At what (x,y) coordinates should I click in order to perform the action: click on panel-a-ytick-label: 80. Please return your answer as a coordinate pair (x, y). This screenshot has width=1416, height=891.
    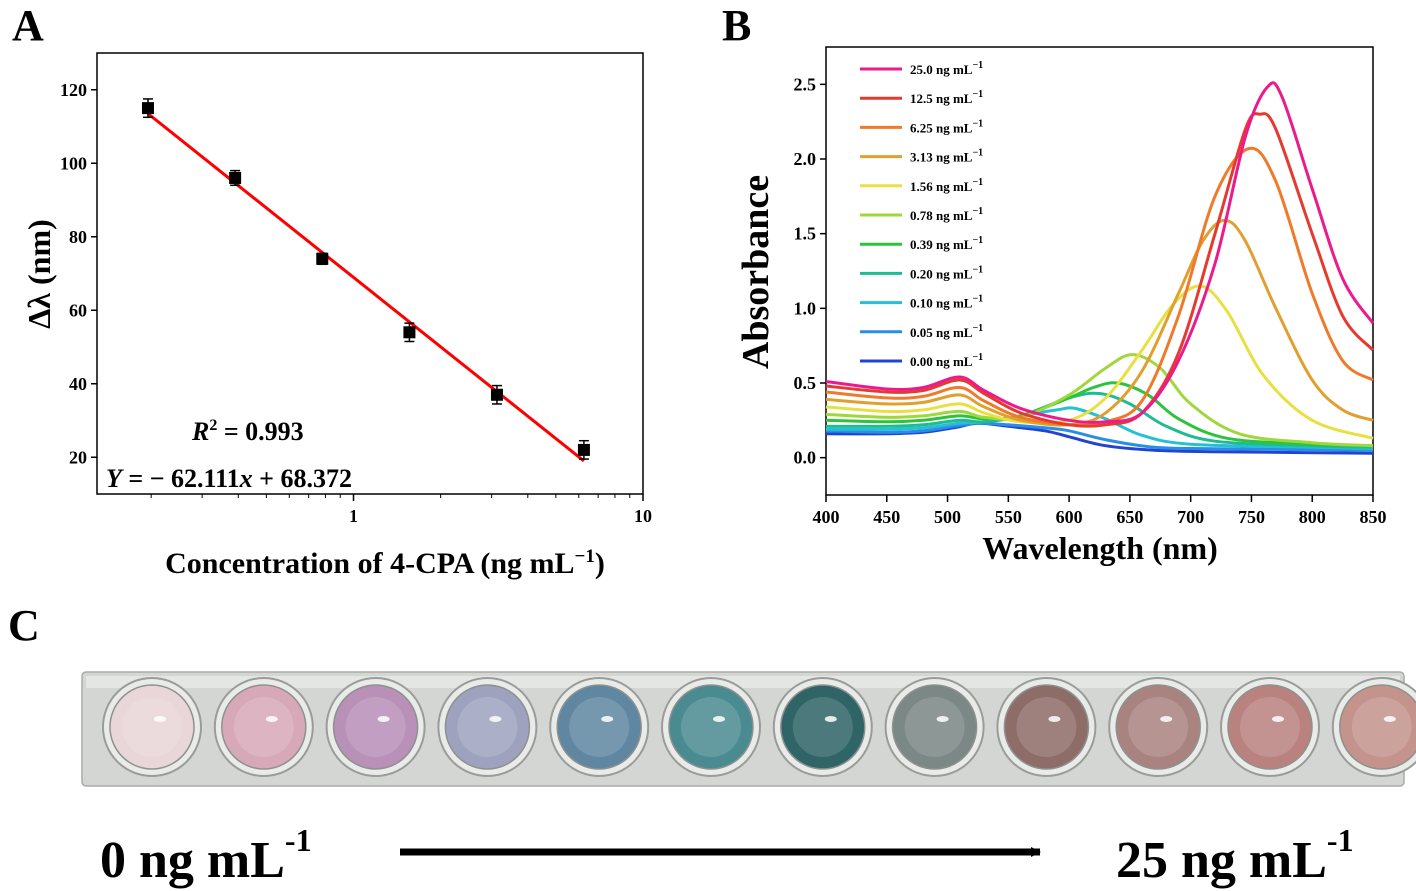
    Looking at the image, I should click on (78, 237).